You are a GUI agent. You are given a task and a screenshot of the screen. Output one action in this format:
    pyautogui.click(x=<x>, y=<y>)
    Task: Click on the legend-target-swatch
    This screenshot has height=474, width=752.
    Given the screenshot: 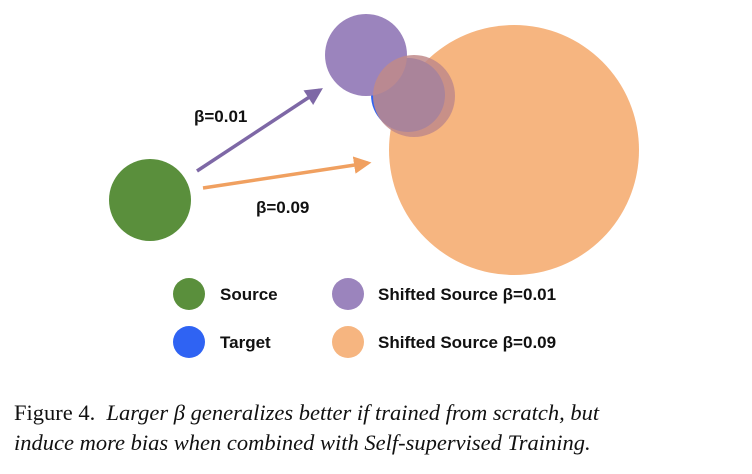 What is the action you would take?
    pyautogui.click(x=189, y=342)
    